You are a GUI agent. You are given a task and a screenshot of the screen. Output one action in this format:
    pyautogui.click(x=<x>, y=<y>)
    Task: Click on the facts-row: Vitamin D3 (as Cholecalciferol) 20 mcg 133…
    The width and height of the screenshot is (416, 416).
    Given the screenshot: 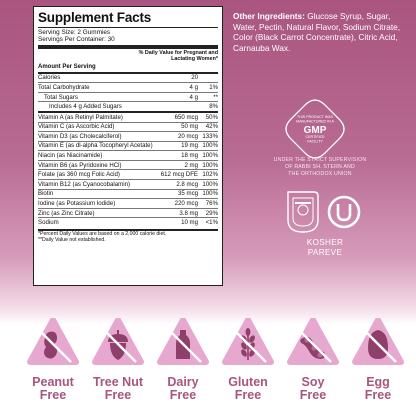 What is the action you would take?
    pyautogui.click(x=128, y=137)
    